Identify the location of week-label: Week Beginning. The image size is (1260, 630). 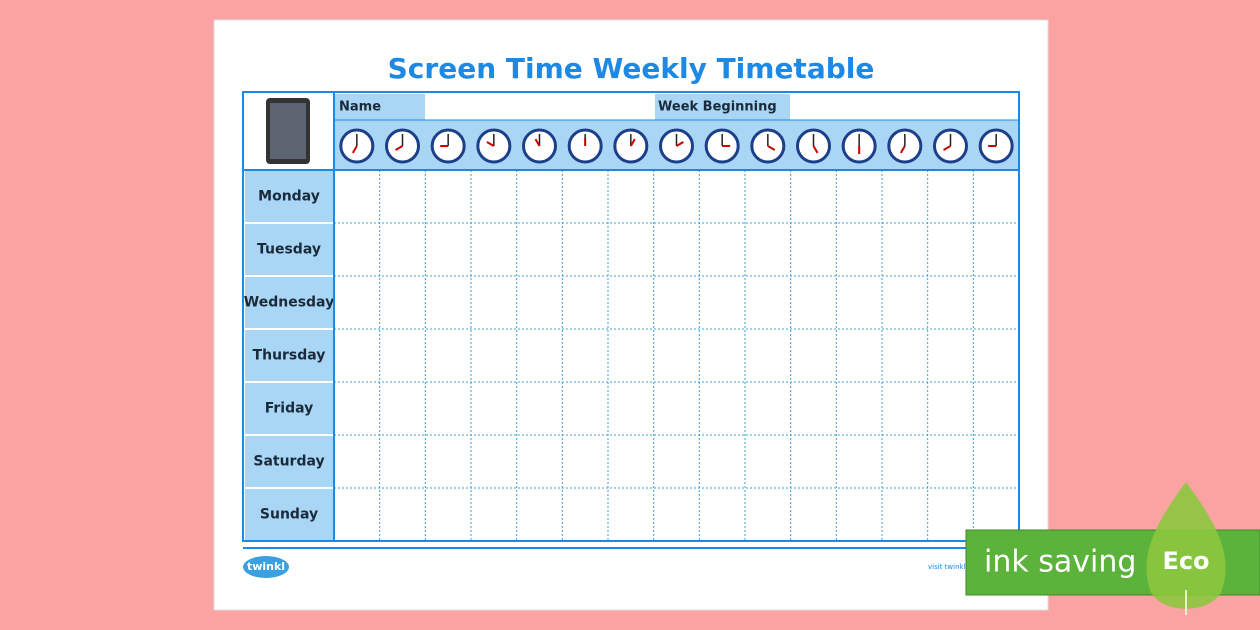
(717, 107).